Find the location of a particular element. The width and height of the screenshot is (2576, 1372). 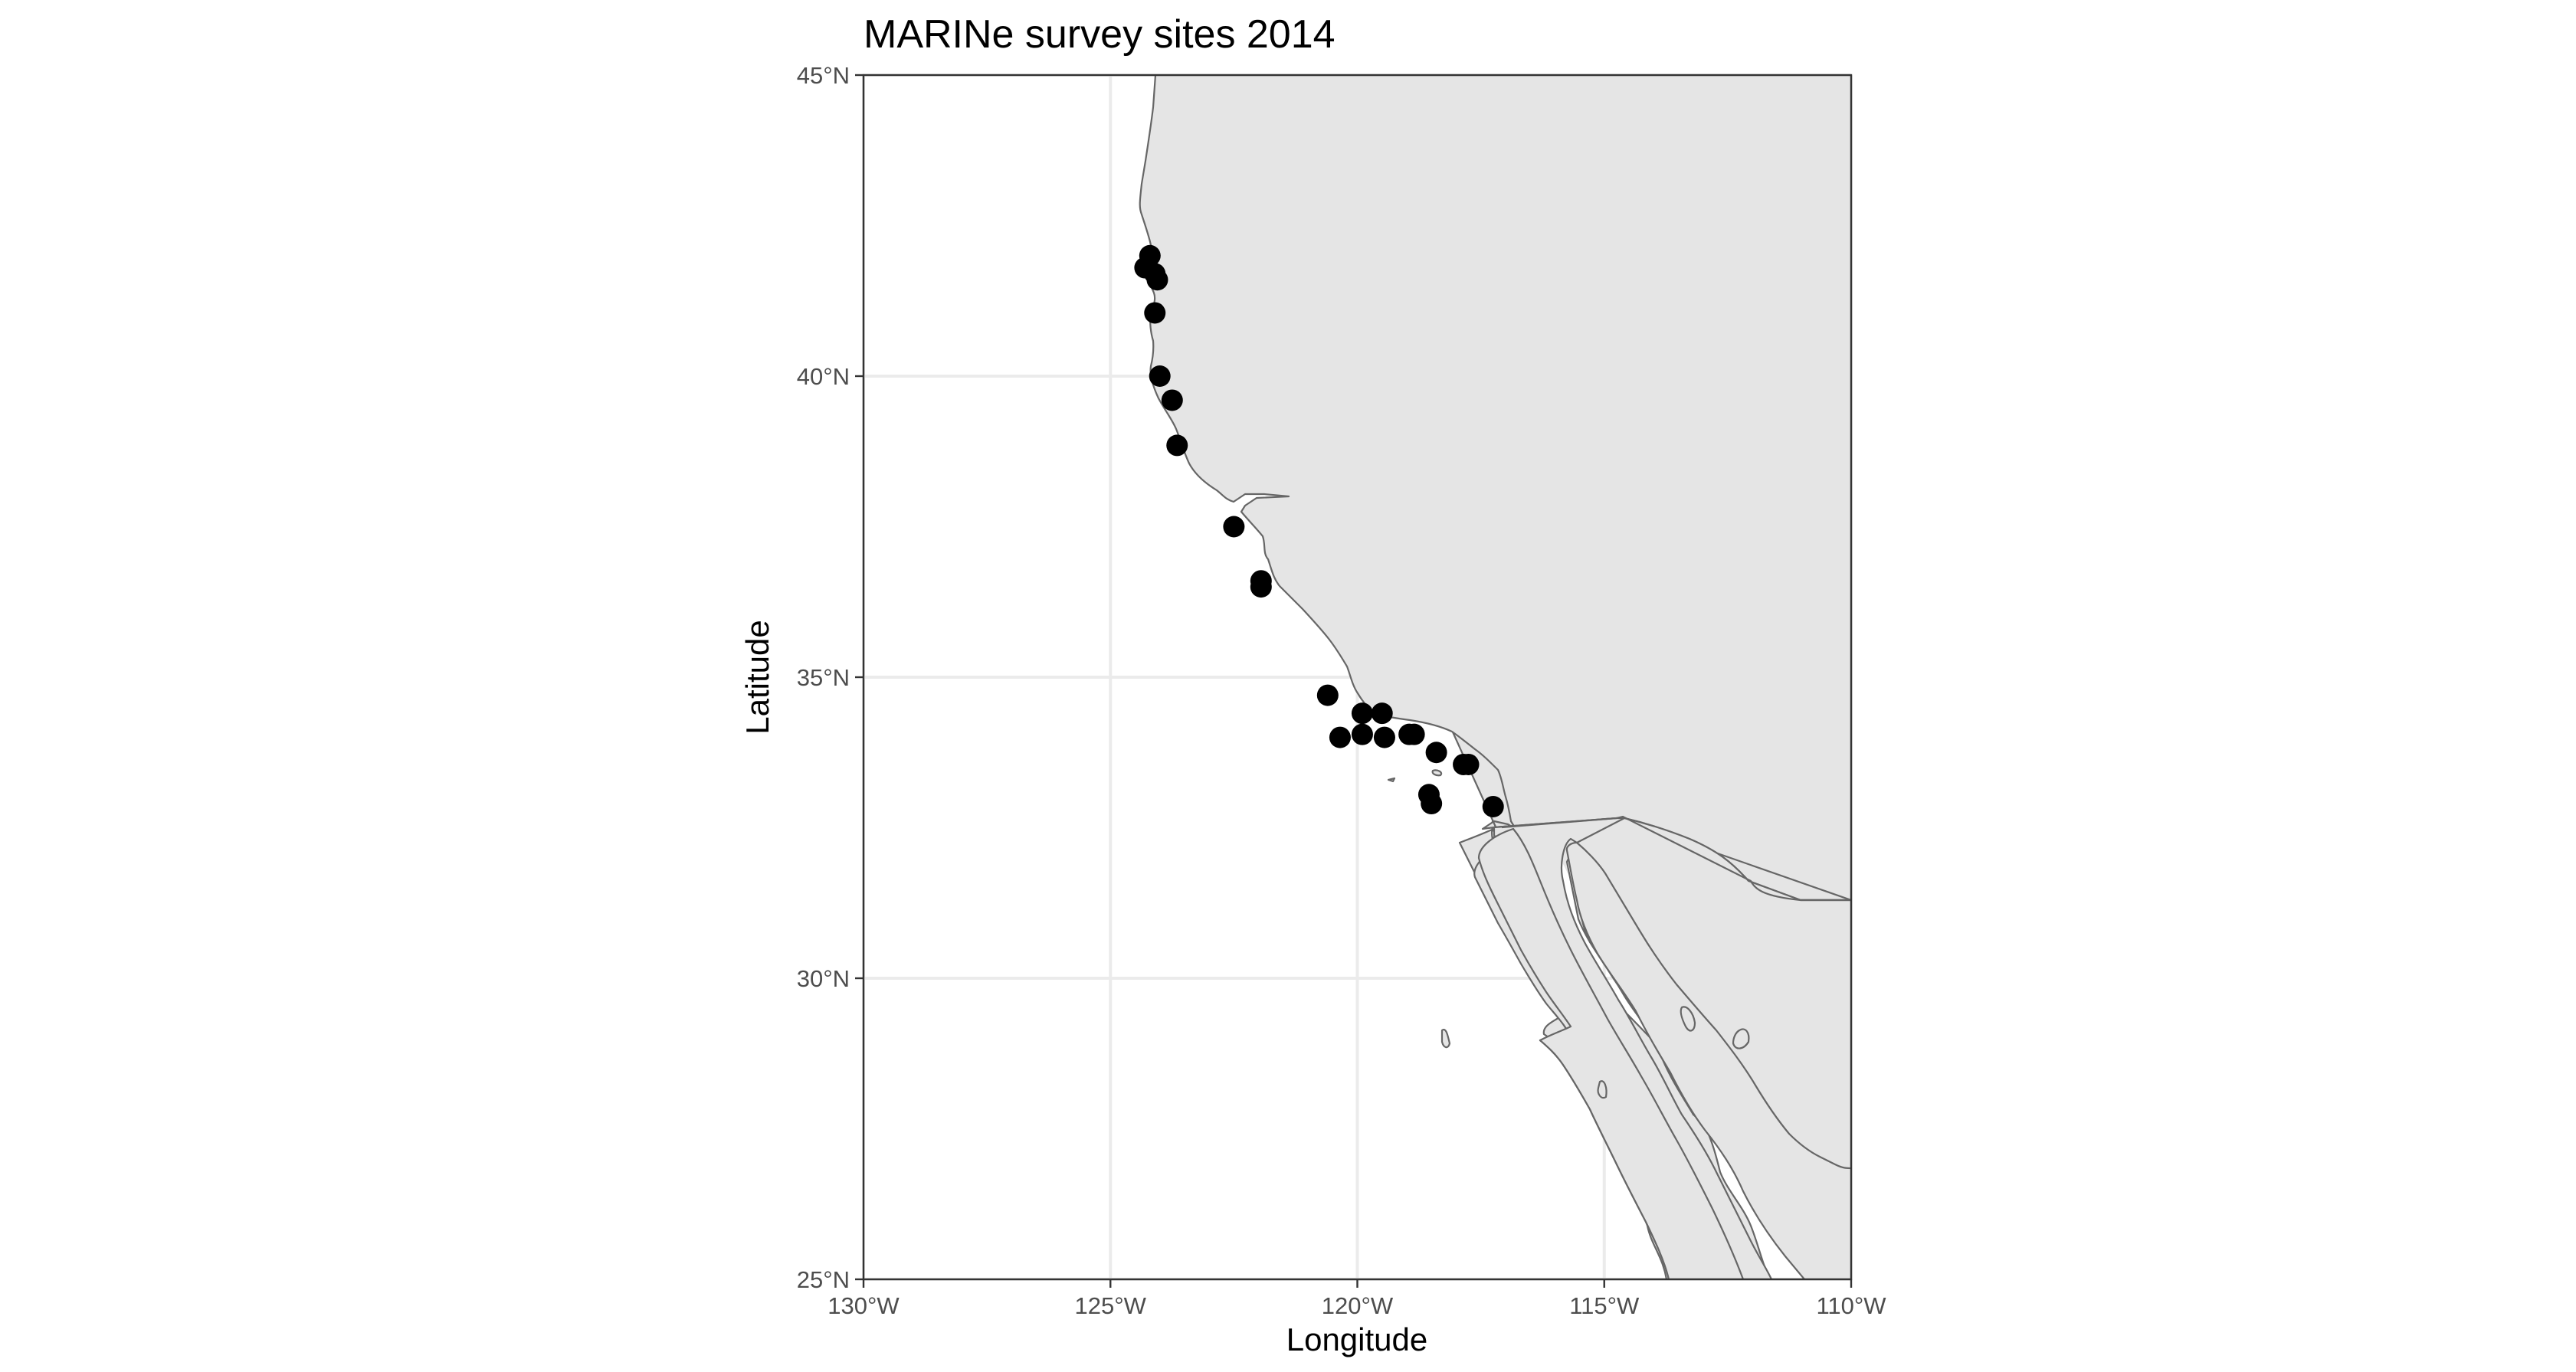

y-tick-label-1: 30°N is located at coordinates (823, 979).